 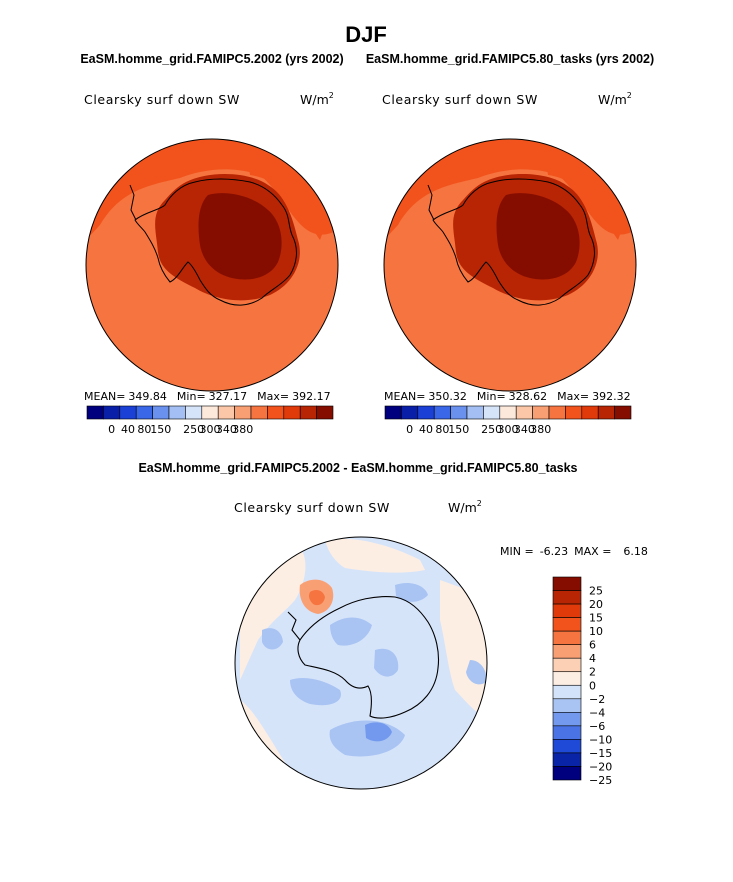 I want to click on panel-right-map-border, so click(x=510, y=265).